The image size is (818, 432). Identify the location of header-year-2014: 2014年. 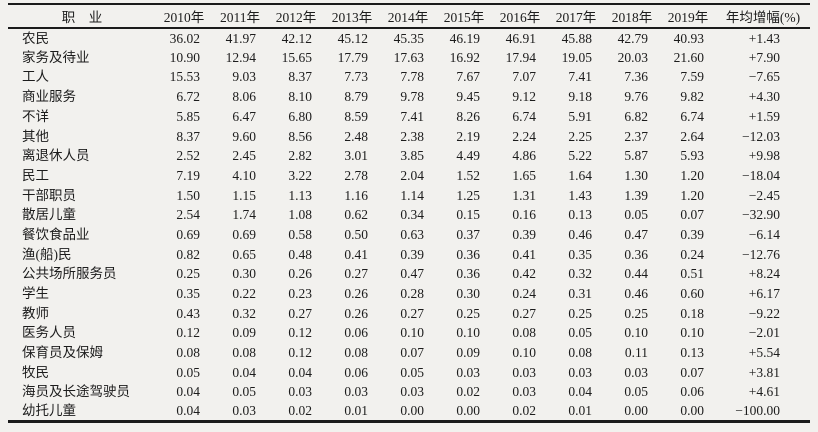
(408, 17).